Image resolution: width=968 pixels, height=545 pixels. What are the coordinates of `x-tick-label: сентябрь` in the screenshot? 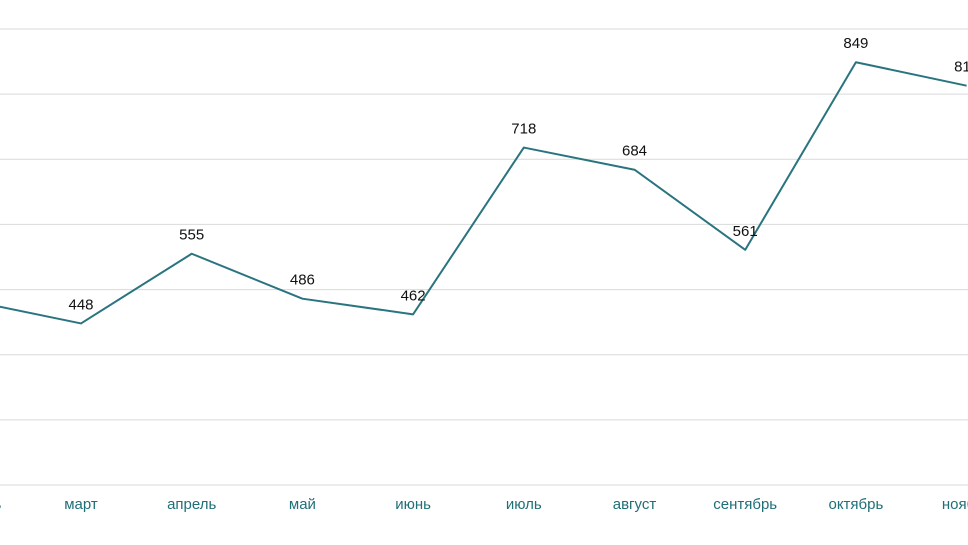 It's located at (745, 504).